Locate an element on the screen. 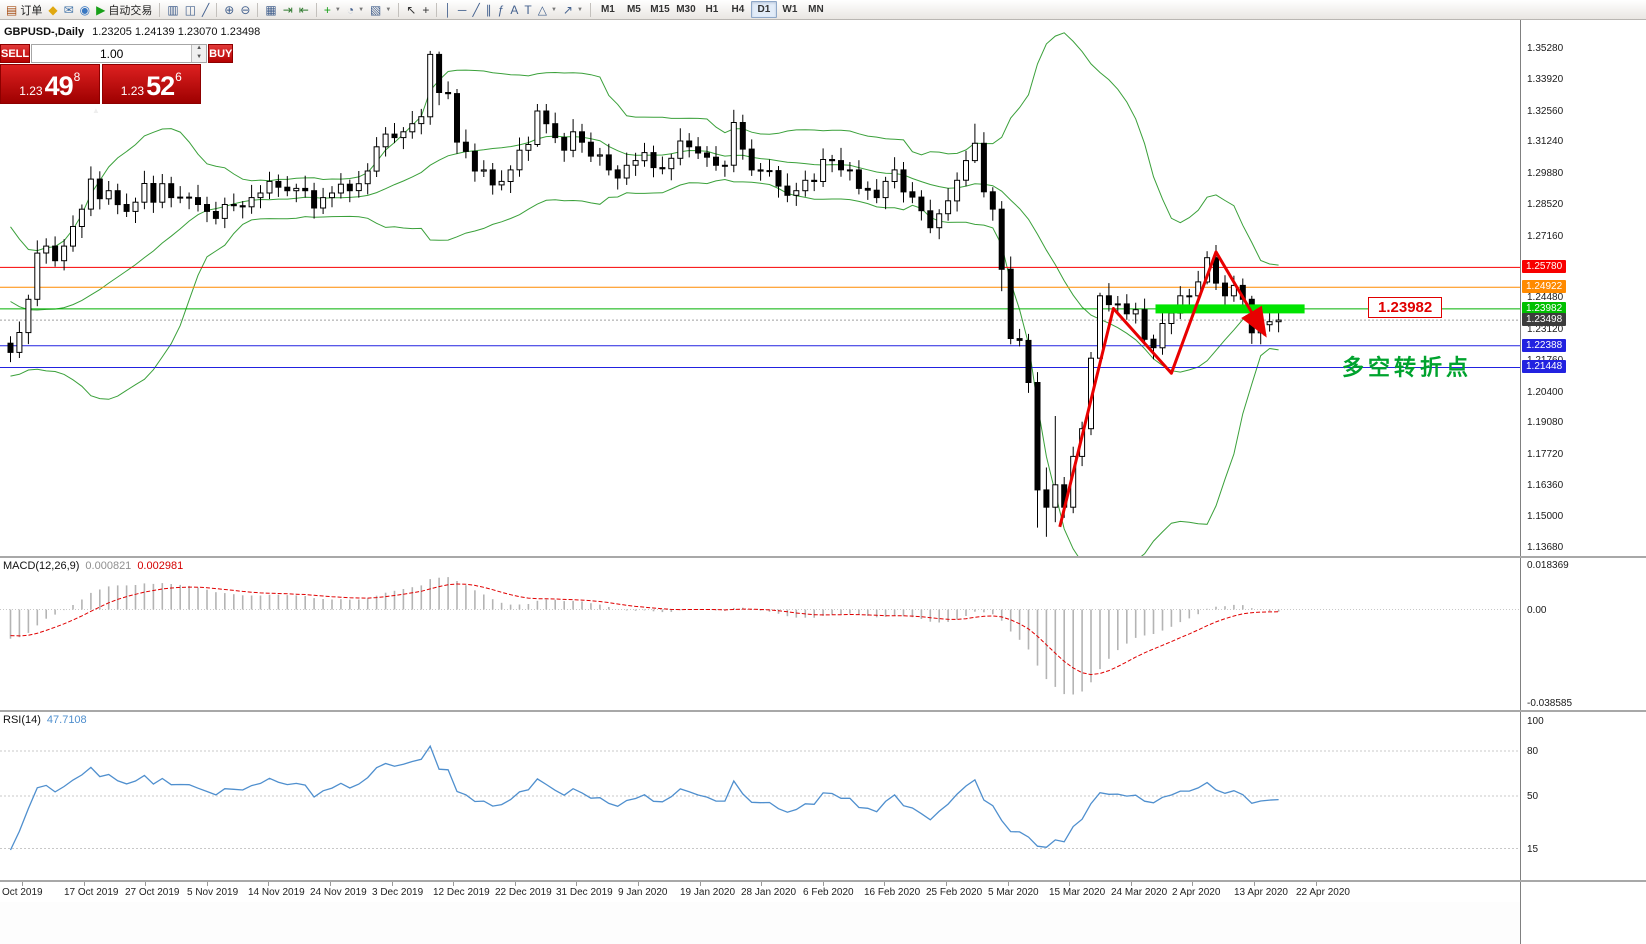 Image resolution: width=1646 pixels, height=944 pixels. templates-button: ▧ ▼ is located at coordinates (380, 10).